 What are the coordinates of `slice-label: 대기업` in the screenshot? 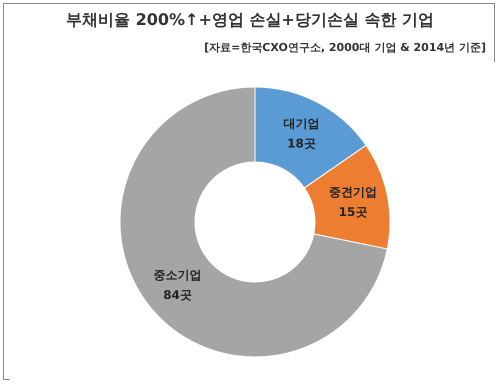 It's located at (301, 123).